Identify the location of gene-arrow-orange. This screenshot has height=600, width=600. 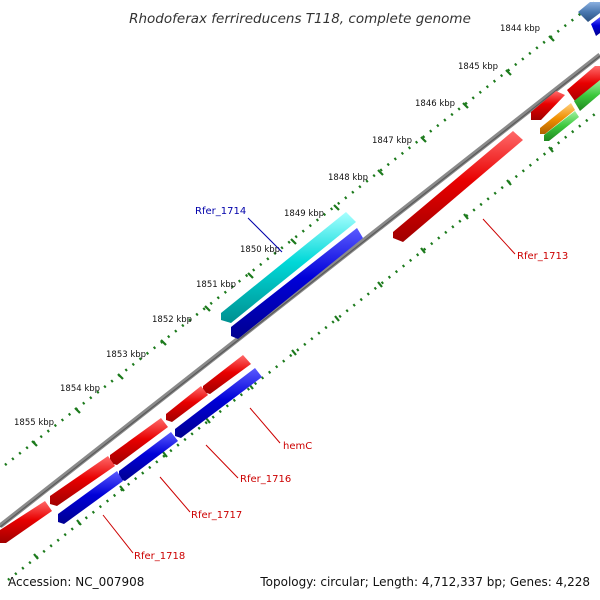
(557, 118).